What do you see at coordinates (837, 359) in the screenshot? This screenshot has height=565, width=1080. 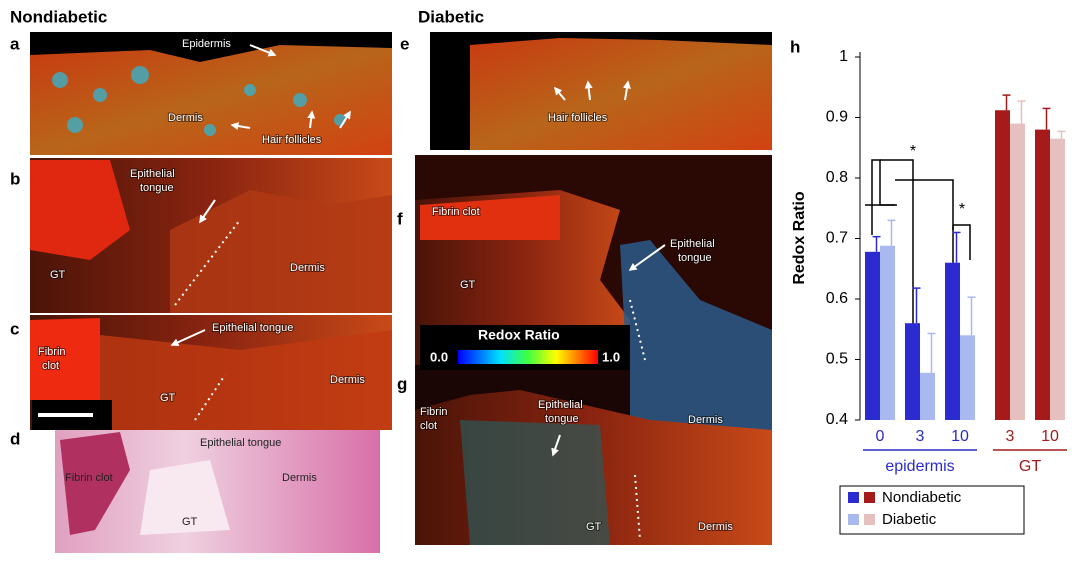 I see `y-tick-label: 0.5` at bounding box center [837, 359].